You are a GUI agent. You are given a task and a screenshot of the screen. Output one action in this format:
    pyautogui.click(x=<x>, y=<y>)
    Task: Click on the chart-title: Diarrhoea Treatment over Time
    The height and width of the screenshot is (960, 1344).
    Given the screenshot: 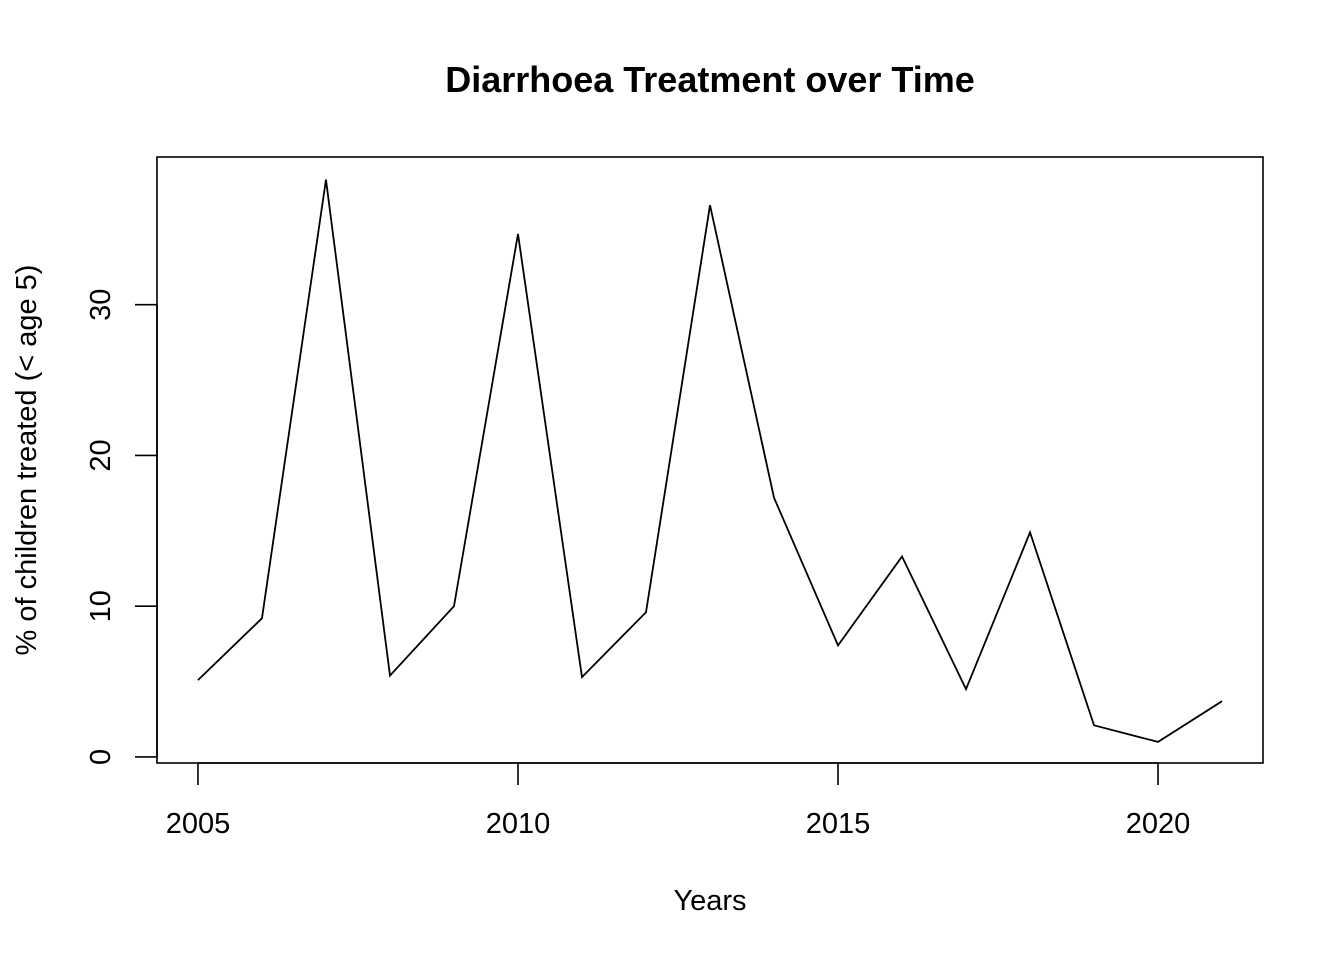 What is the action you would take?
    pyautogui.click(x=710, y=79)
    